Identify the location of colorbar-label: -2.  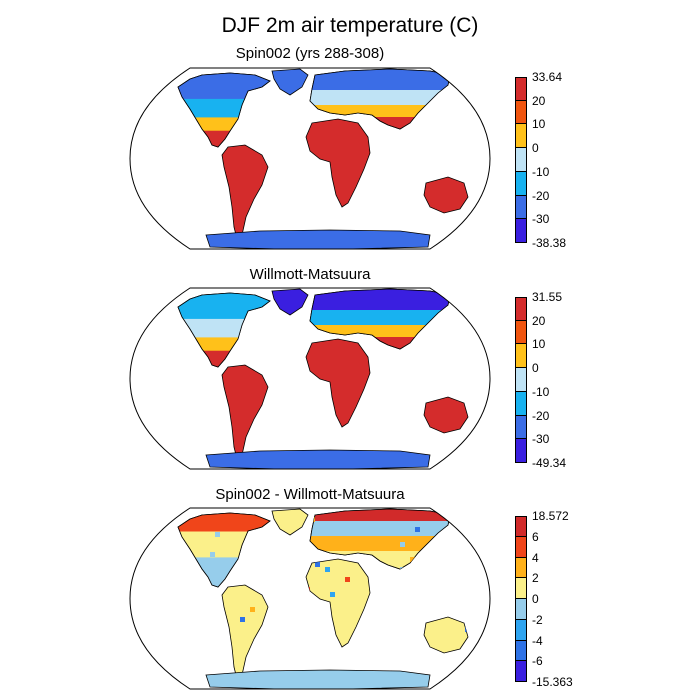
(537, 619).